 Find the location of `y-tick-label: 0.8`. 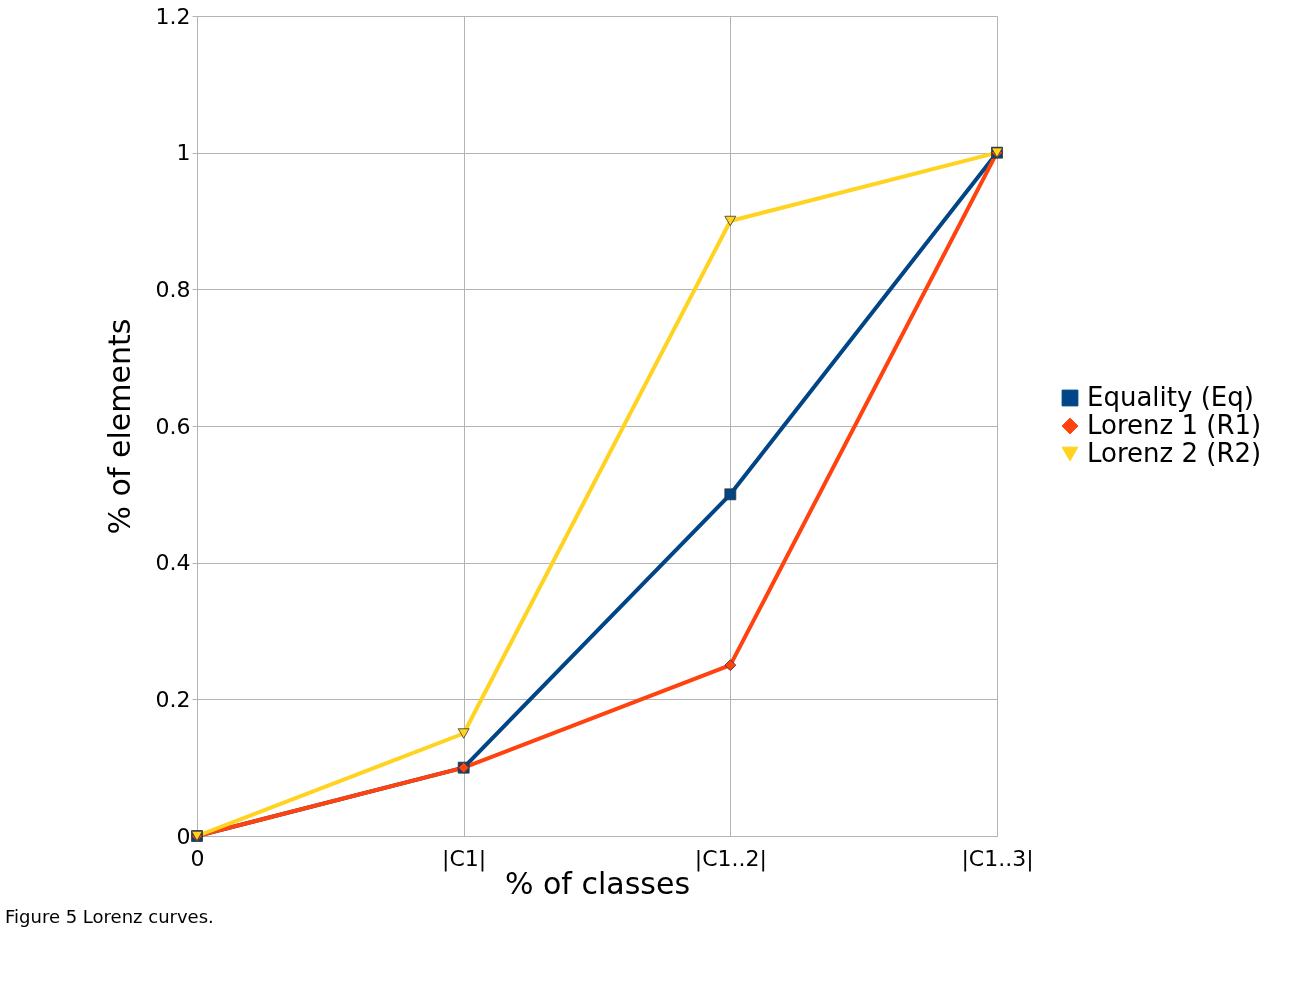

y-tick-label: 0.8 is located at coordinates (173, 289).